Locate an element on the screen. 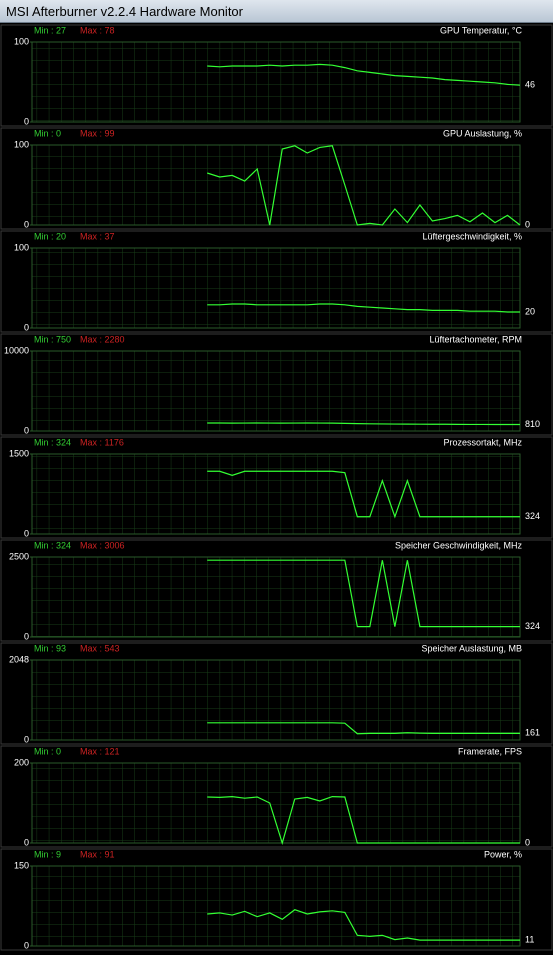  stat-min: Min : 750 is located at coordinates (52, 339).